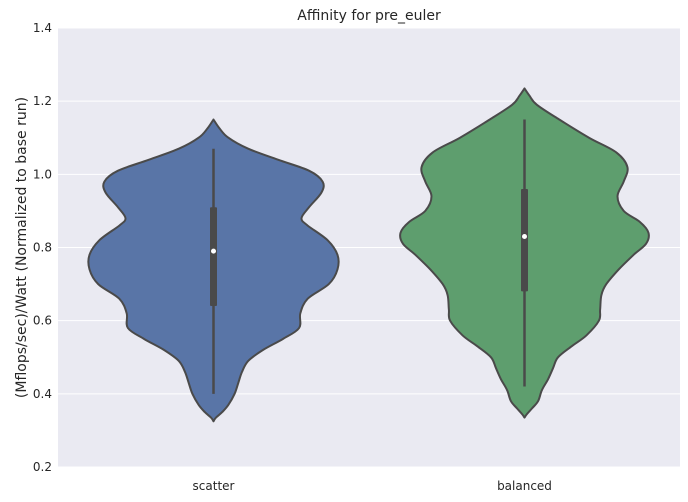 This screenshot has width=688, height=502. I want to click on y-tick-labels: 0.2 0.4 0.6 0.8 1.0 1.2 1.4, so click(42, 247).